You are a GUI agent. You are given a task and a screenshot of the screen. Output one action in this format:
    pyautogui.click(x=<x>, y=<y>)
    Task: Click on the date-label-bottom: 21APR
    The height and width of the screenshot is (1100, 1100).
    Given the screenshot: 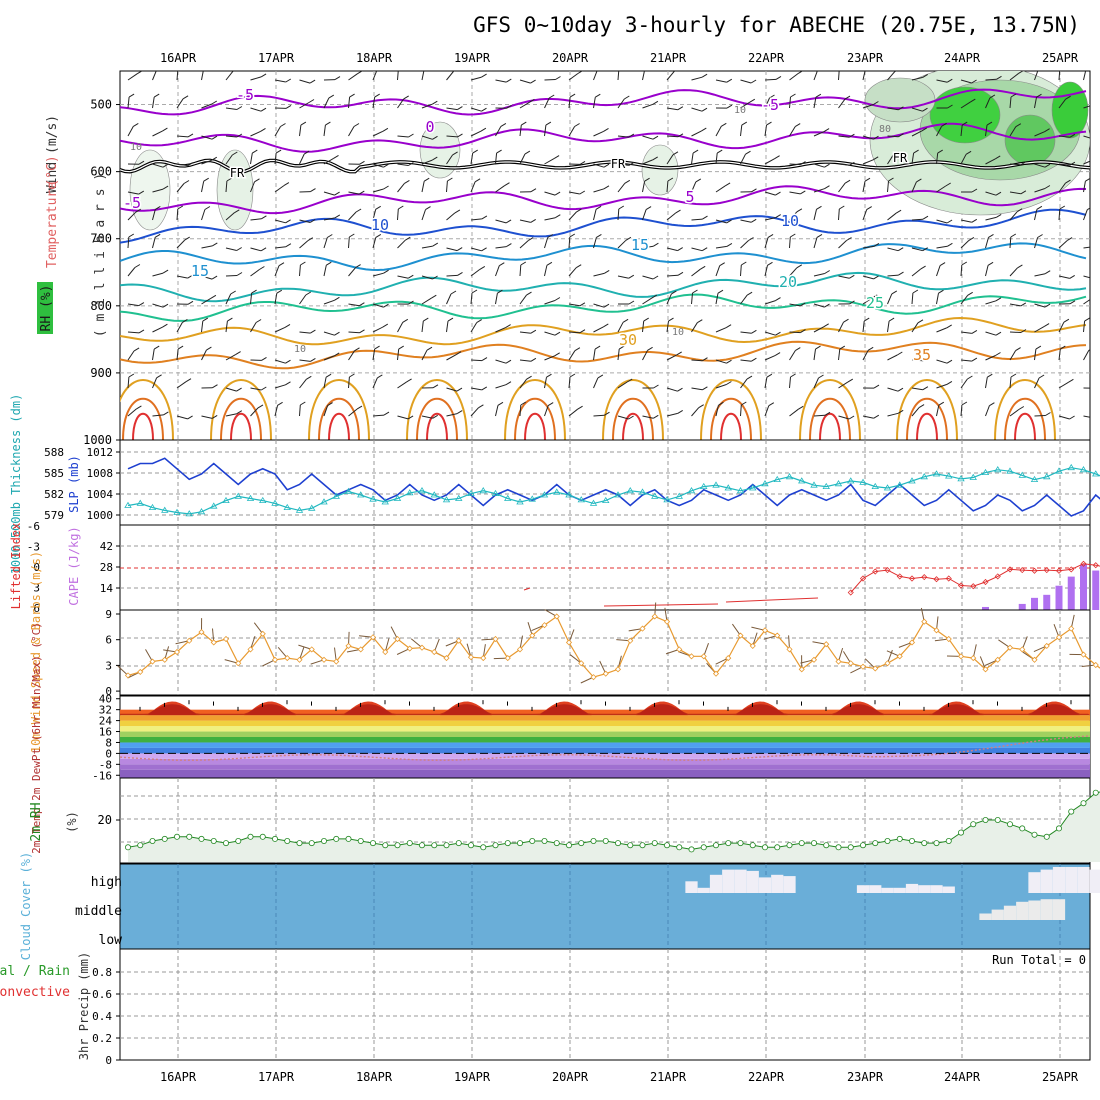 What is the action you would take?
    pyautogui.click(x=668, y=1077)
    